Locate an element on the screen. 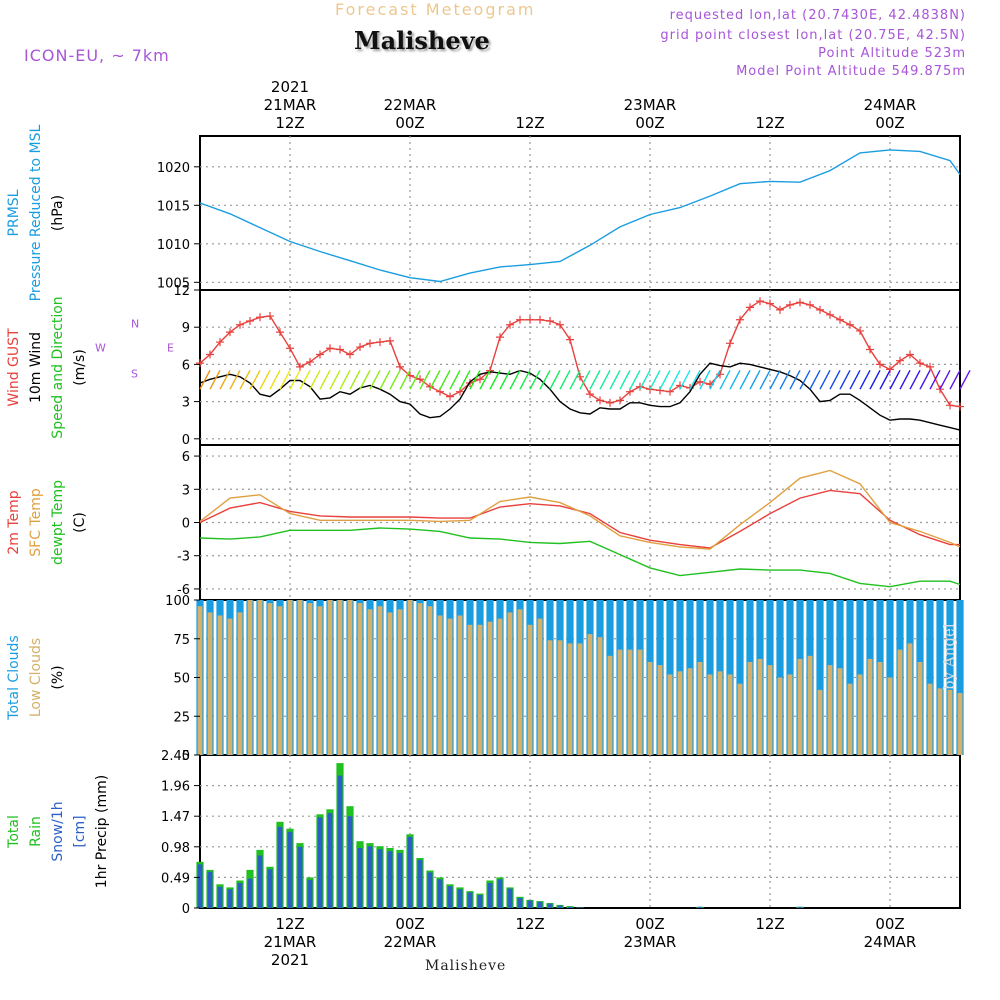 The width and height of the screenshot is (1000, 1000). panel-label: (%) is located at coordinates (58, 677).